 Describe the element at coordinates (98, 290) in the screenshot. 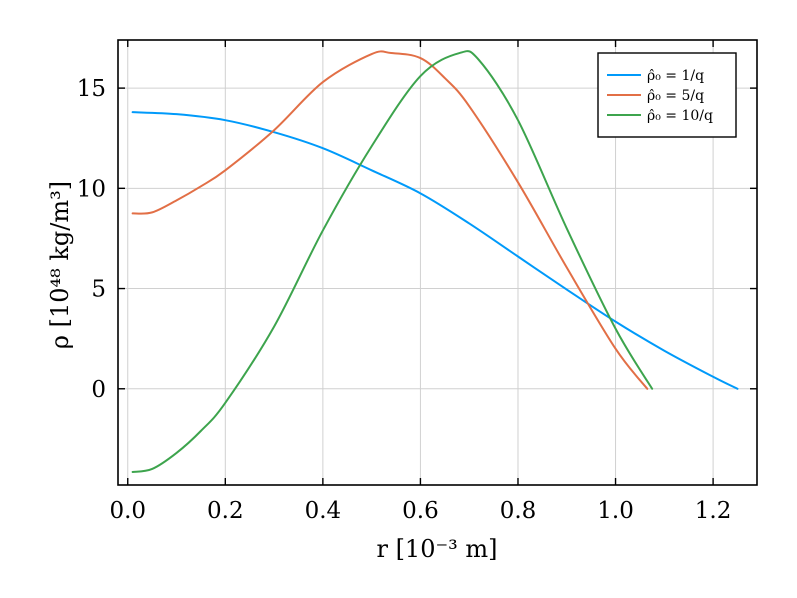

I see `y-tick-label: 5` at that location.